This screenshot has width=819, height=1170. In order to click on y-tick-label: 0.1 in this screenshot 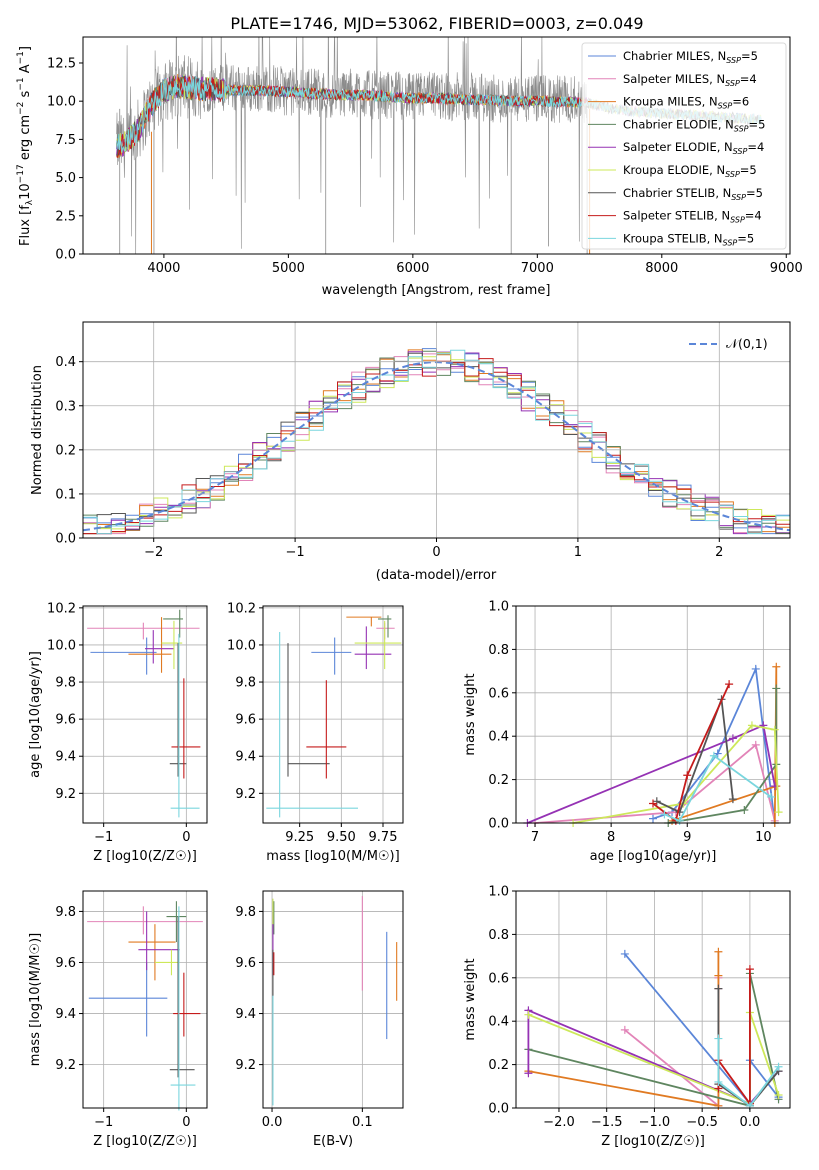, I will do `click(65, 494)`.